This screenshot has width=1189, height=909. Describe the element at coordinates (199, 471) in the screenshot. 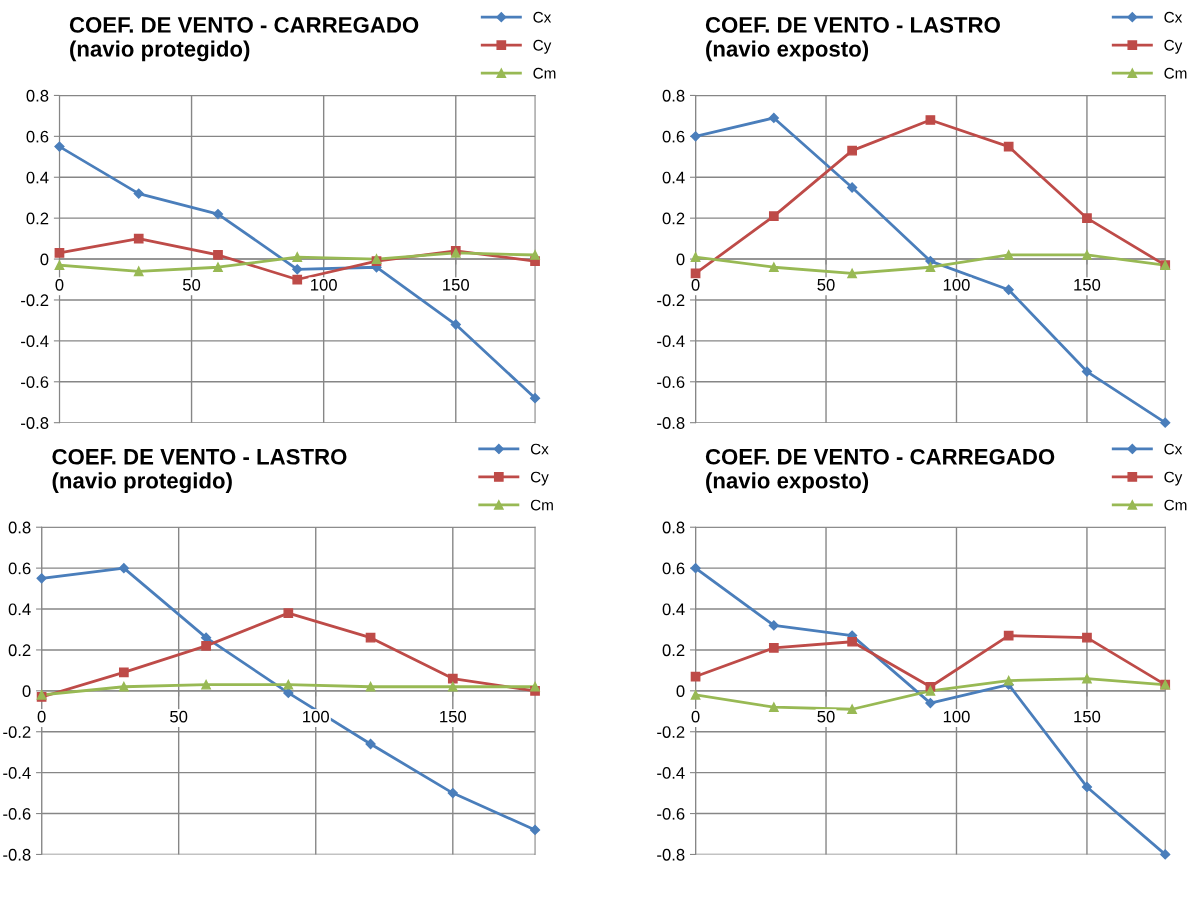

I see `chart-title: COEF. DE VENTO - LASTRO (navio protegido)` at that location.